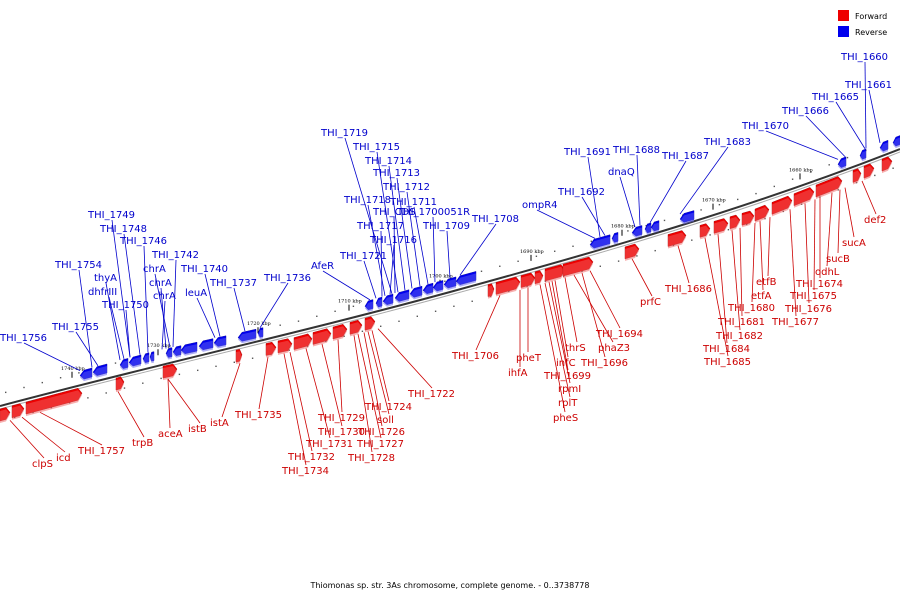 The image size is (900, 600). What do you see at coordinates (433, 212) in the screenshot?
I see `reverse-gene-label-thi-1700051r: THI_1700051R` at bounding box center [433, 212].